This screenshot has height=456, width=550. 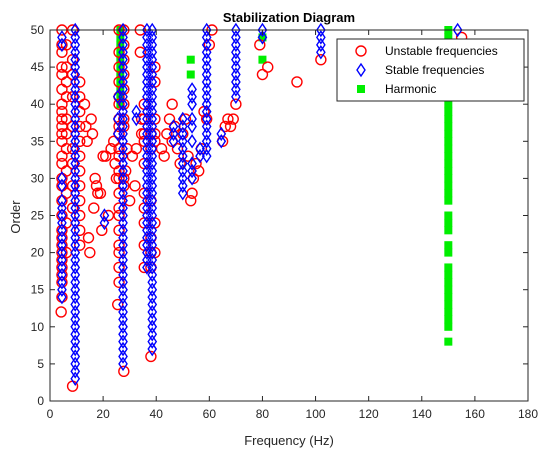 What do you see at coordinates (422, 414) in the screenshot?
I see `x-tick-label: 140` at bounding box center [422, 414].